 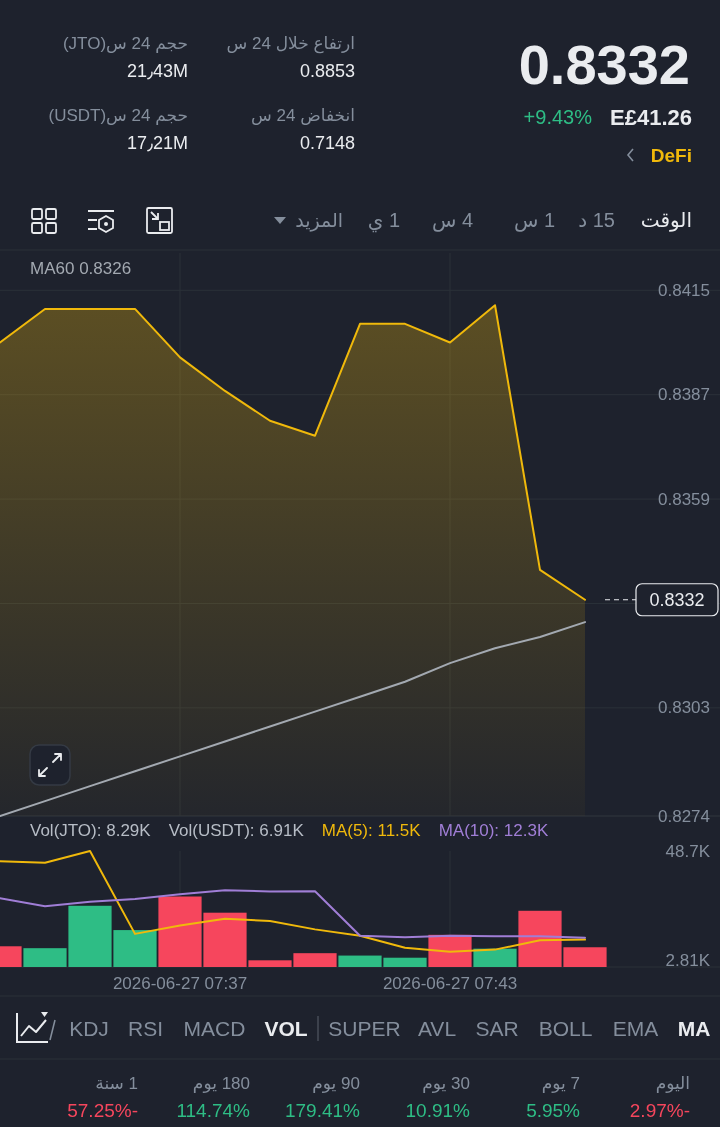 What do you see at coordinates (322, 1110) in the screenshot?
I see `text: 179.41%` at bounding box center [322, 1110].